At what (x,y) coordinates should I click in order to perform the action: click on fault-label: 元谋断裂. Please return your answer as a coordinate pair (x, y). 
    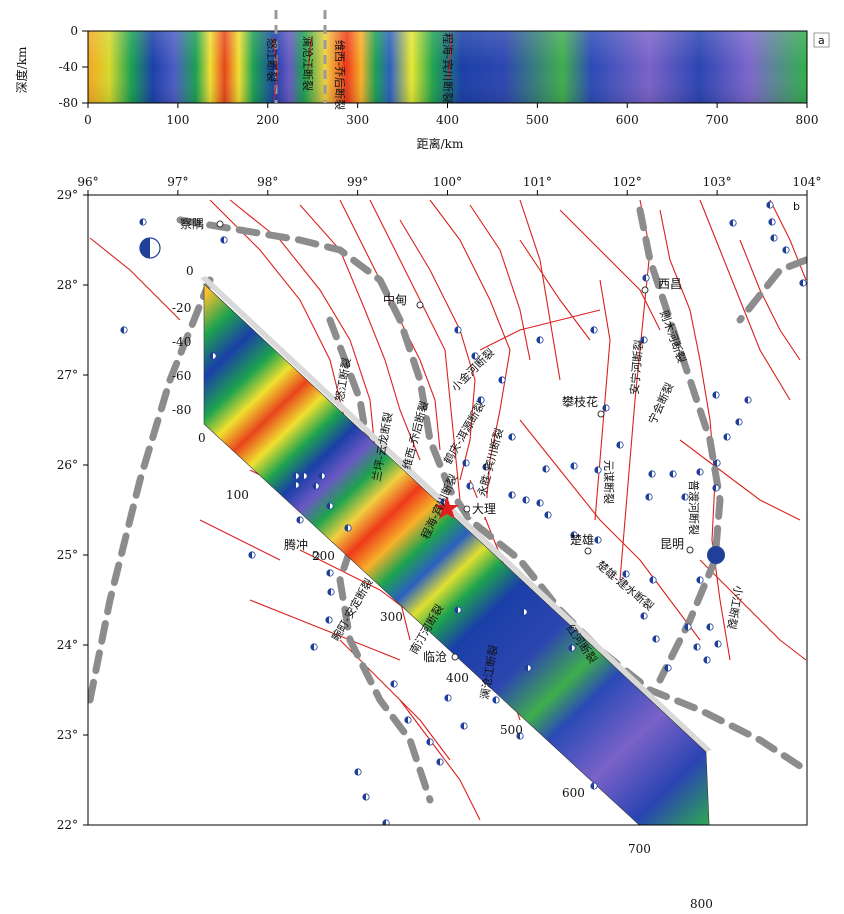
    Looking at the image, I should click on (609, 482).